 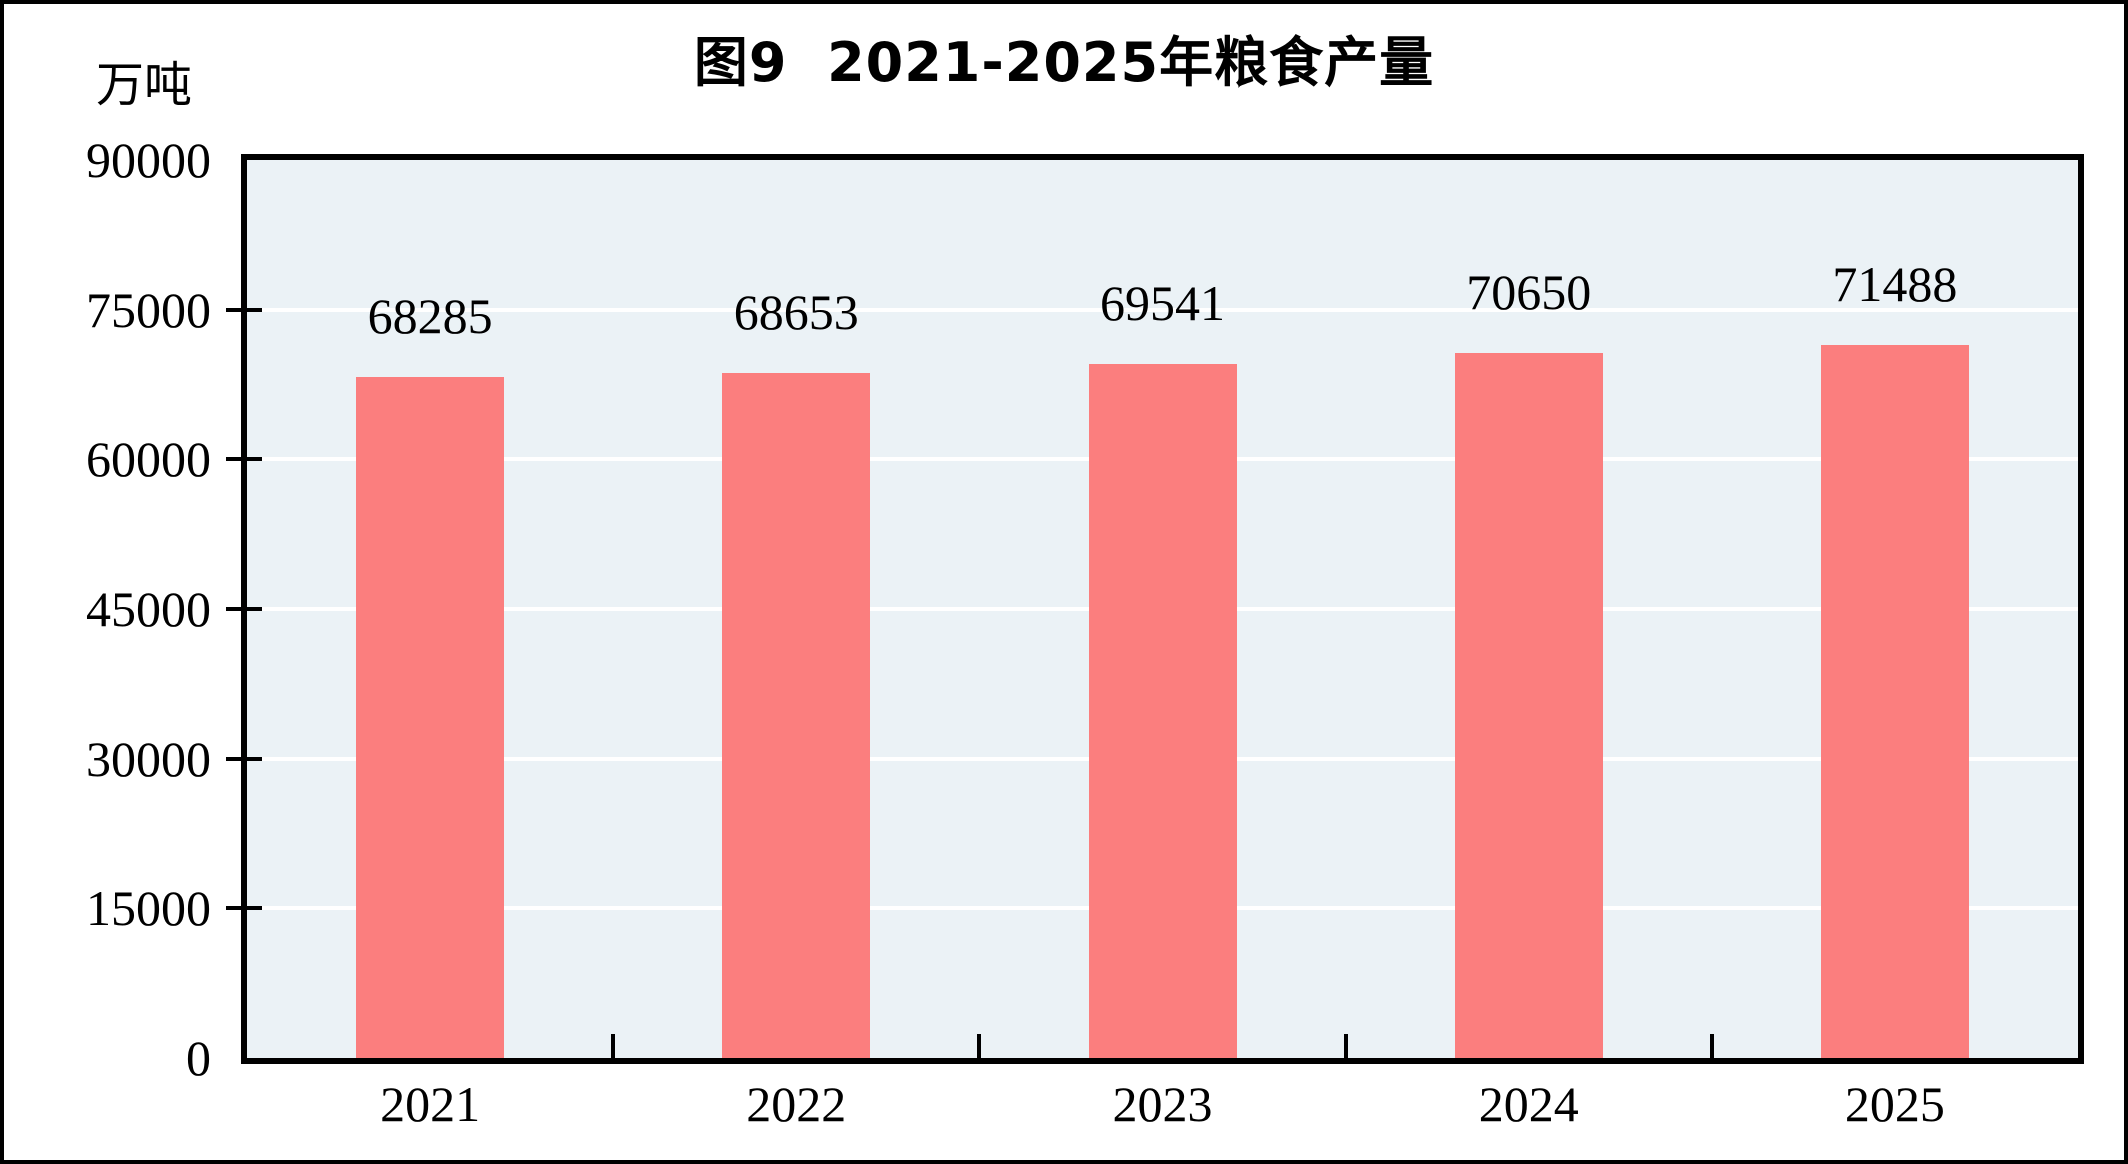 I want to click on bar-value-label-2021: 68285, so click(x=430, y=315).